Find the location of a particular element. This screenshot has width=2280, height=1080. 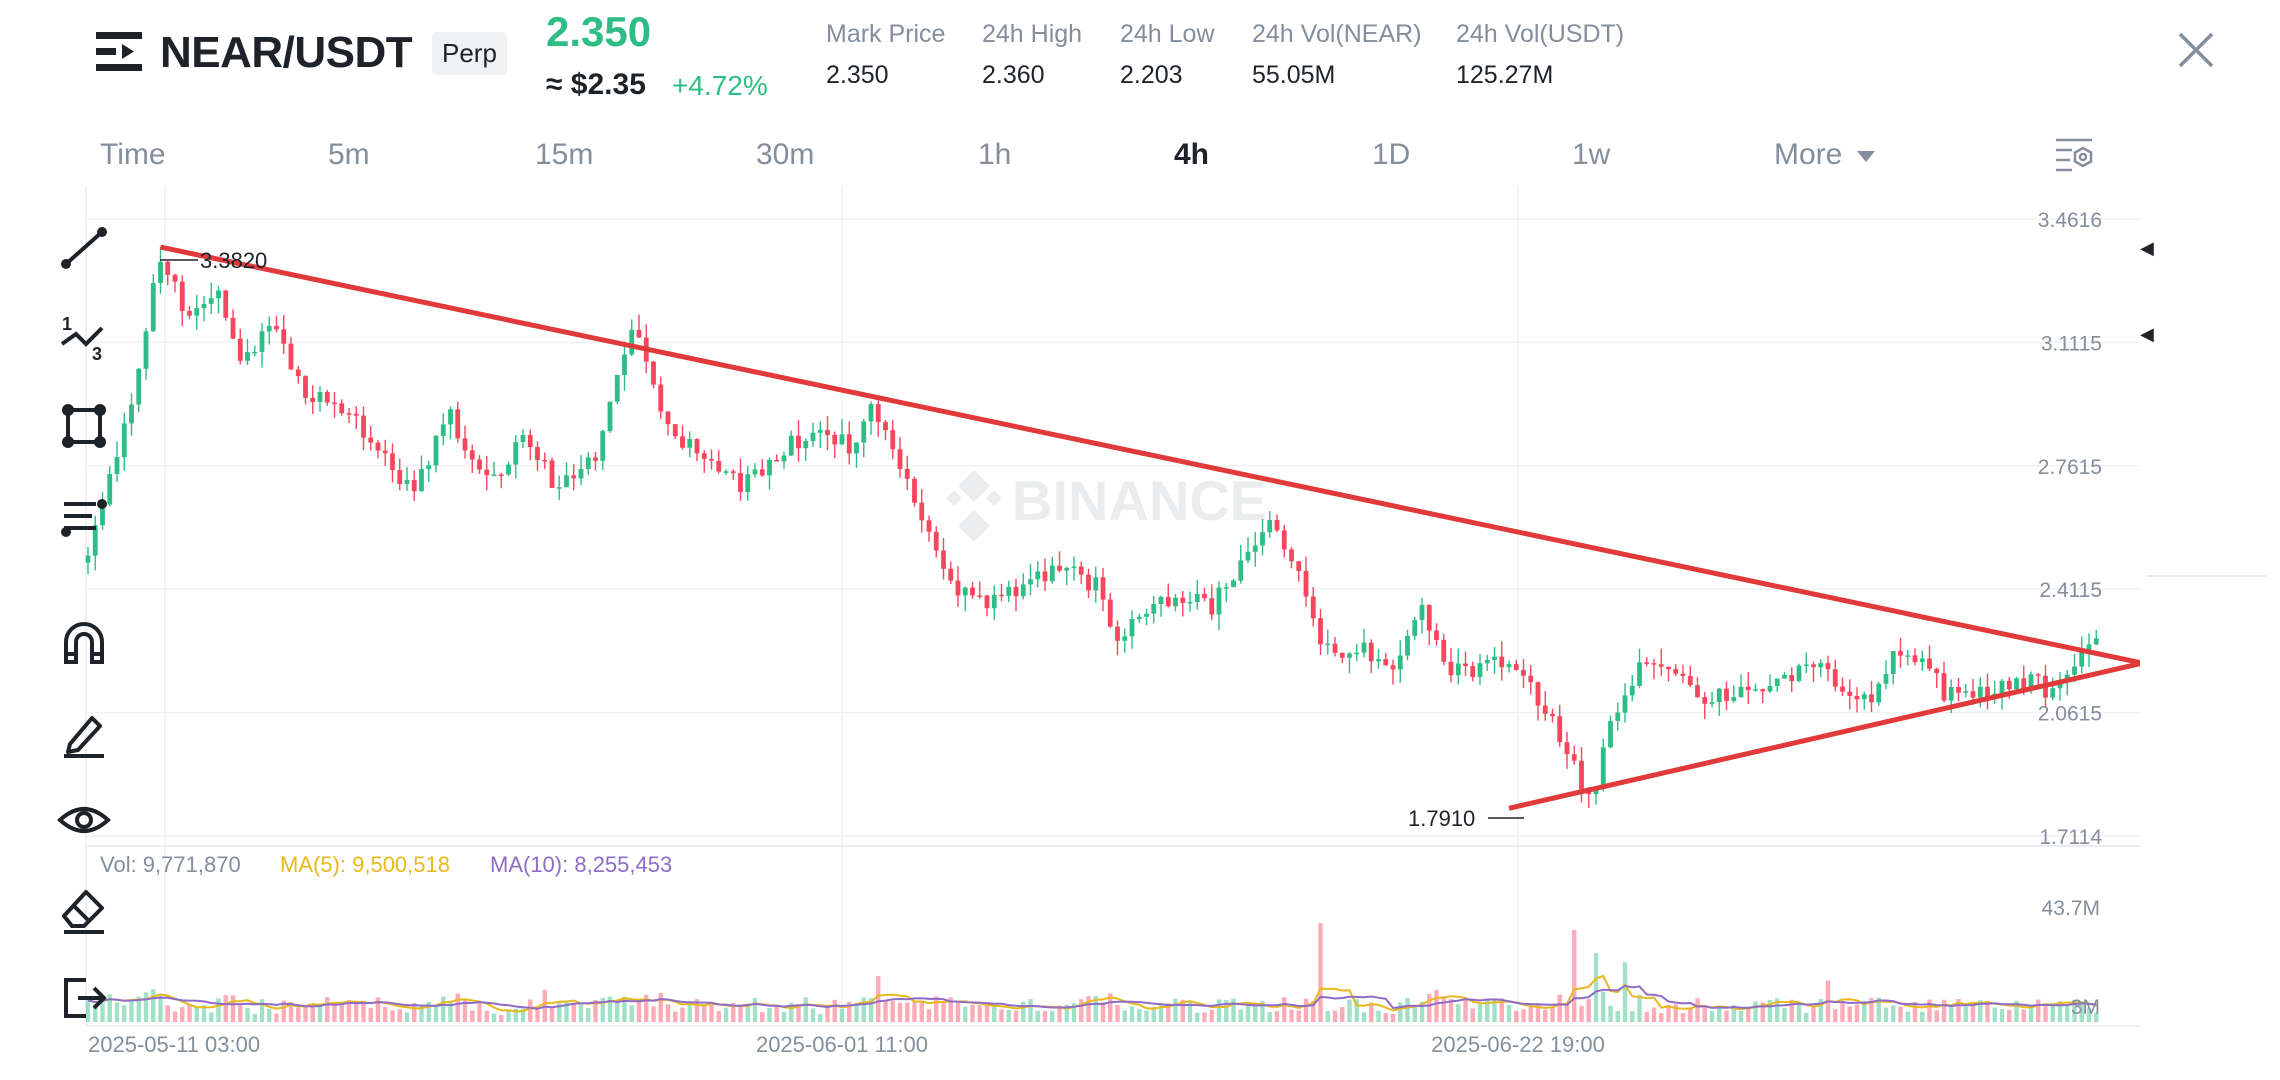

ma5-label: MA(5): 9,500,518 is located at coordinates (365, 864).